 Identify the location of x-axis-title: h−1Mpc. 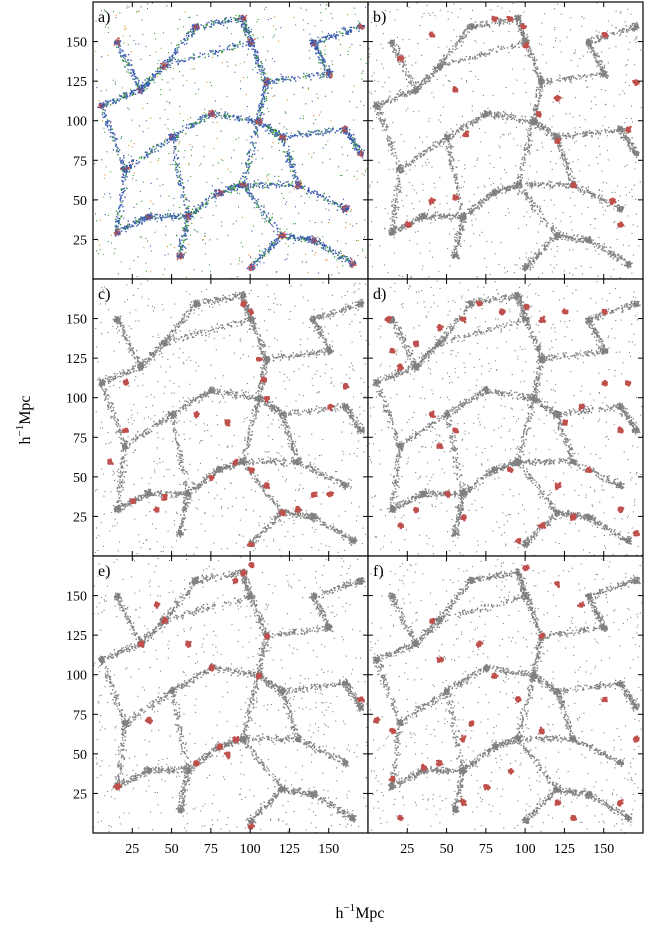
(359, 912).